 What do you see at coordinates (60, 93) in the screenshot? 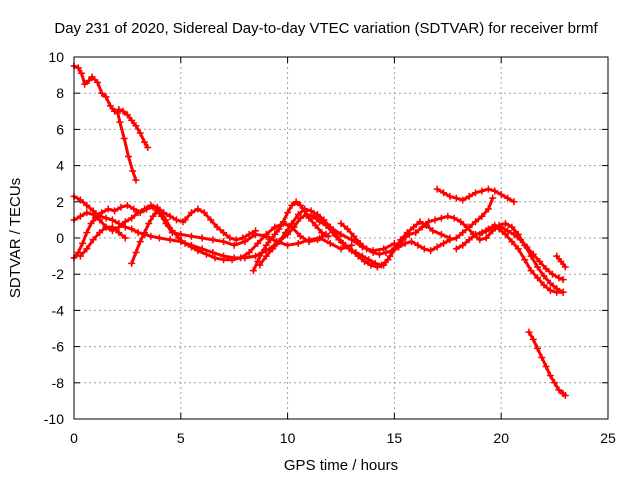
I see `y-tick-label: 8` at bounding box center [60, 93].